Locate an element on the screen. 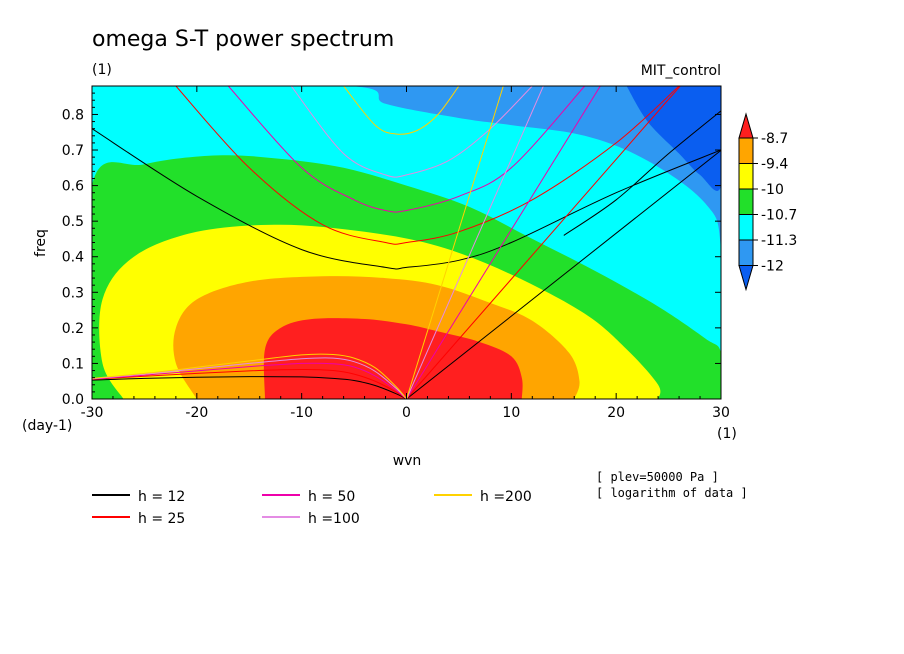  x-tick-label: 30 is located at coordinates (721, 413).